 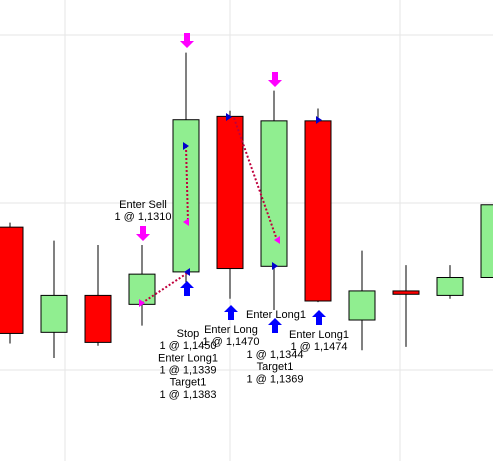 What do you see at coordinates (231, 330) in the screenshot?
I see `annotation-text: Enter Long` at bounding box center [231, 330].